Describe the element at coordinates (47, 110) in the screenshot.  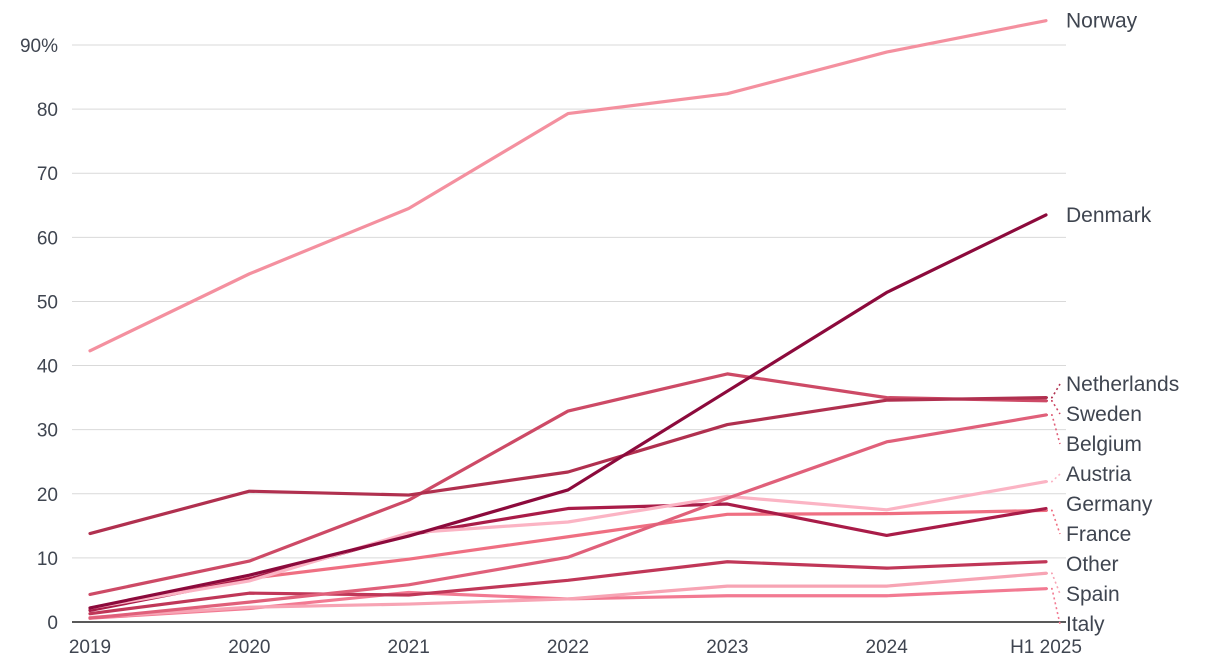
I see `y-tick-label: 80` at that location.